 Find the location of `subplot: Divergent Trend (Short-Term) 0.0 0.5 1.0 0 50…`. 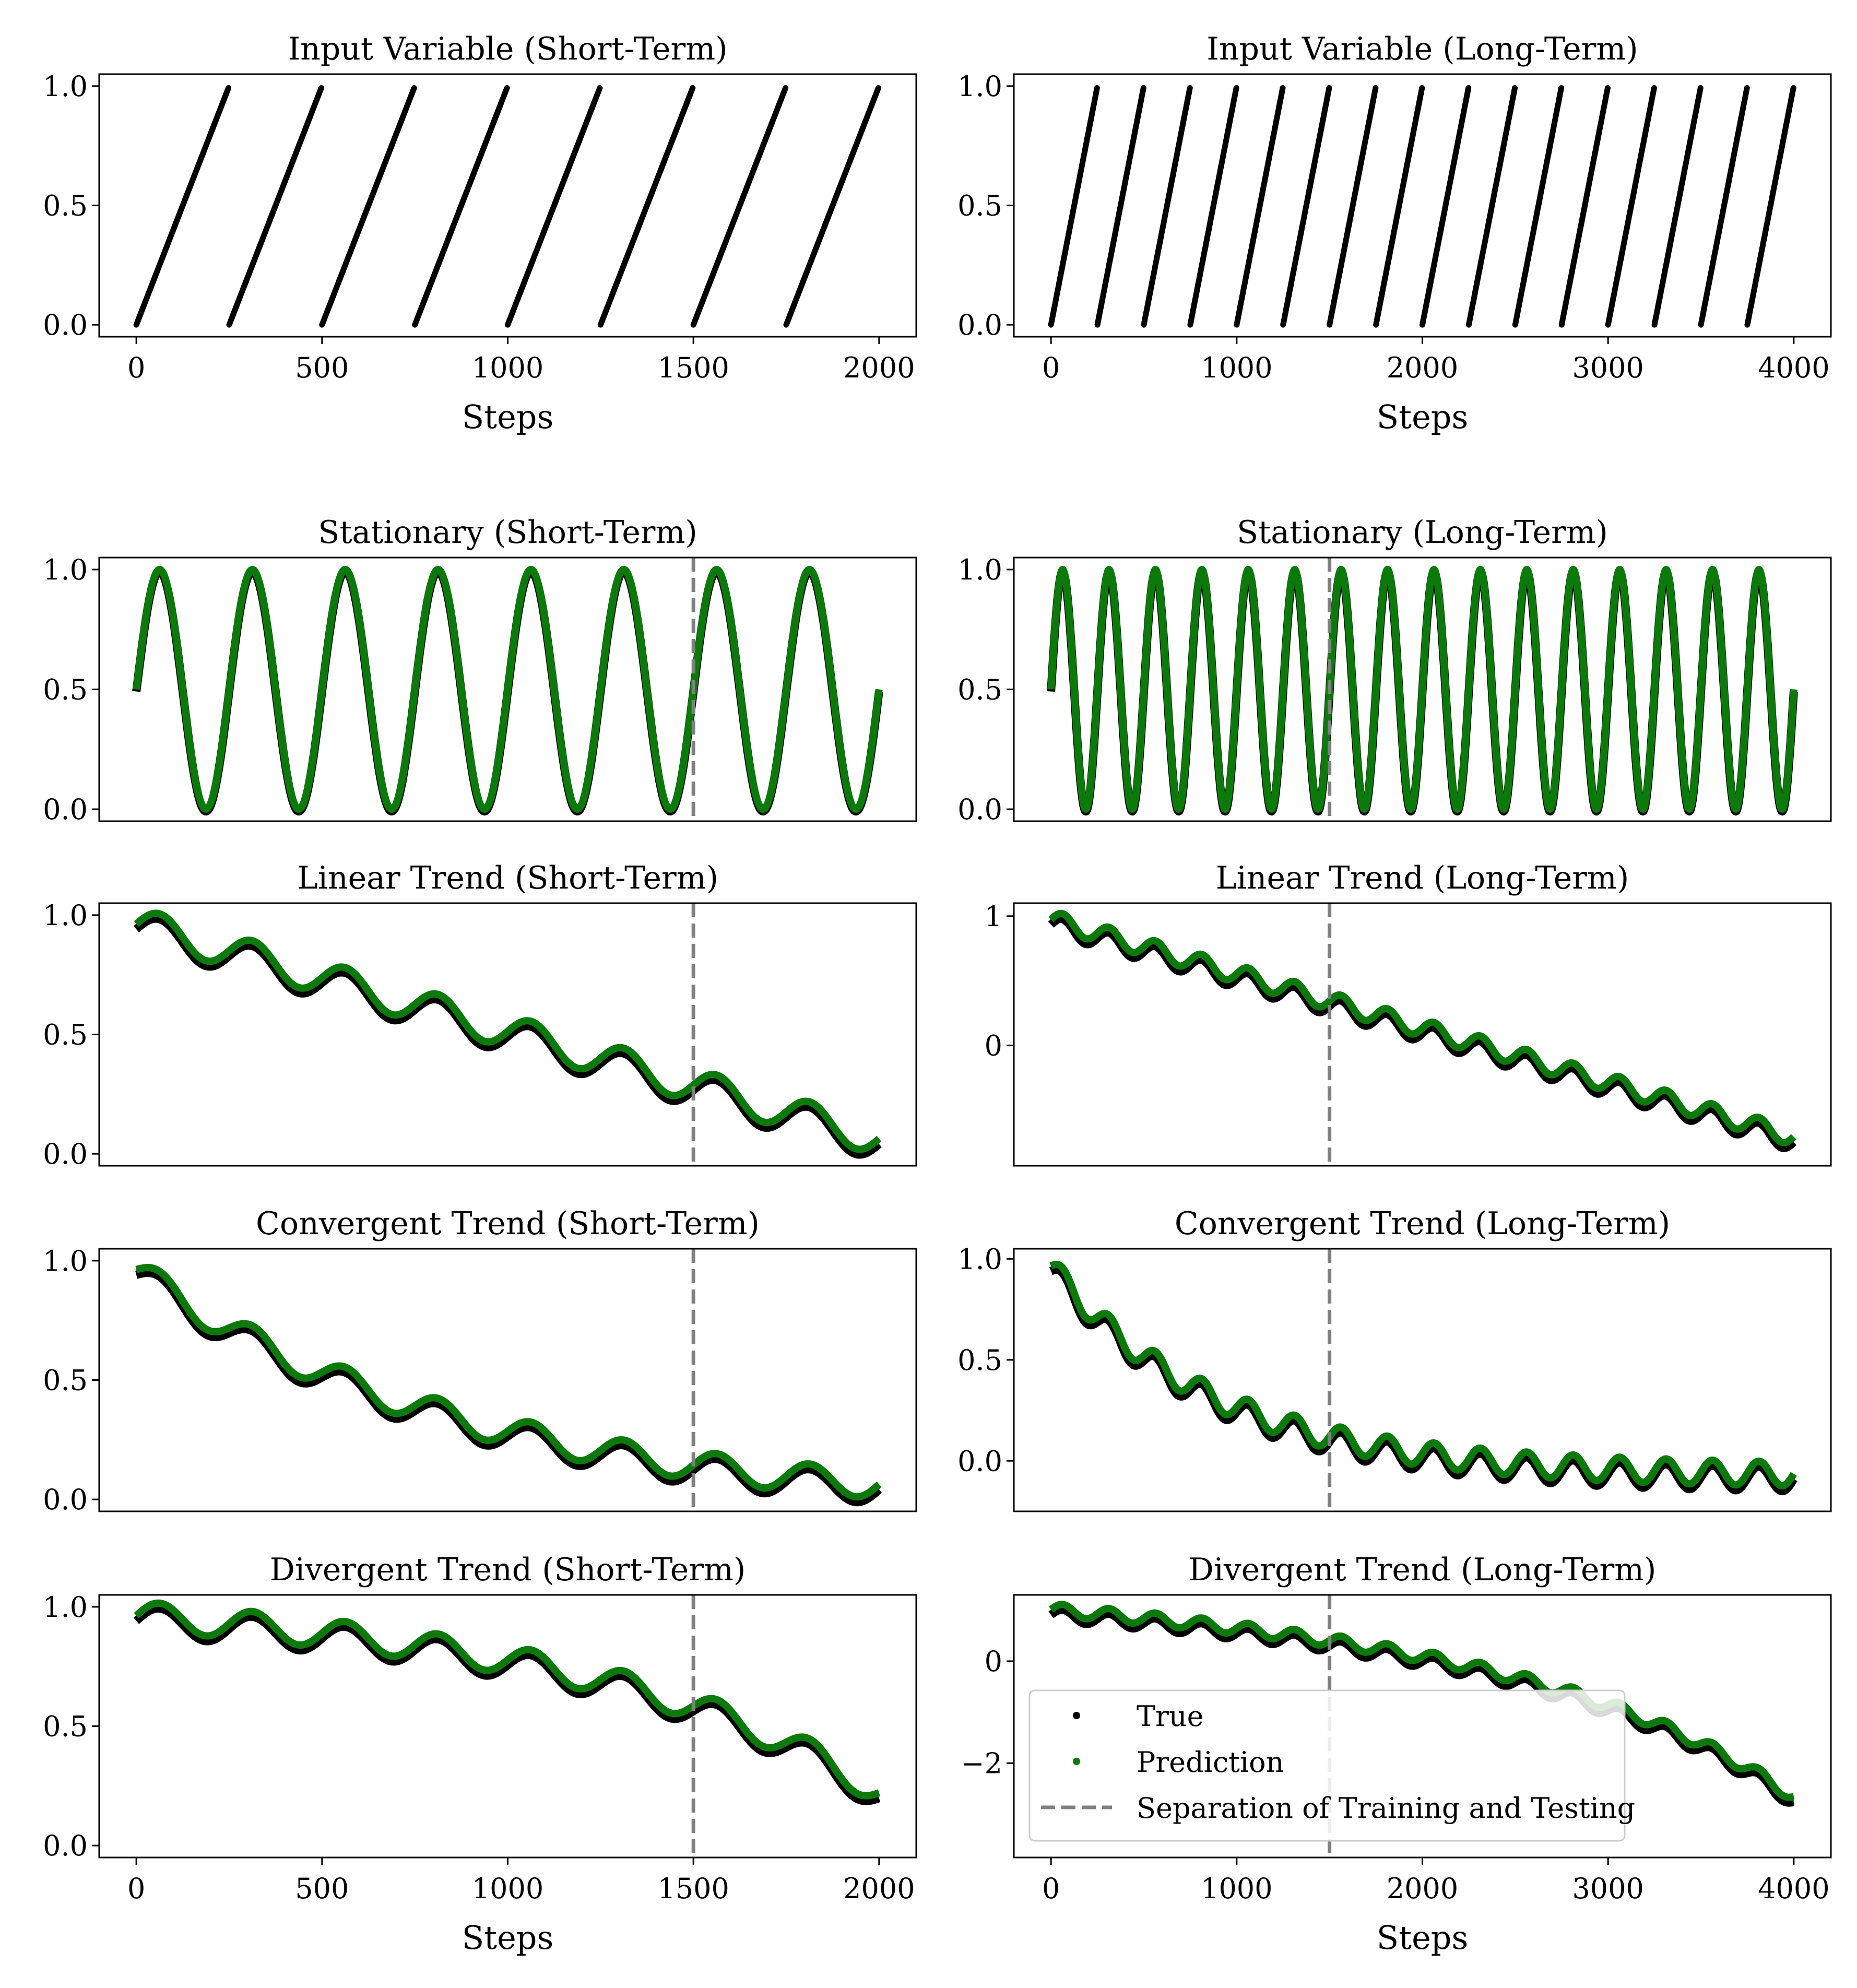

subplot: Divergent Trend (Short-Term) 0.0 0.5 1.0 0 50… is located at coordinates (480, 1754).